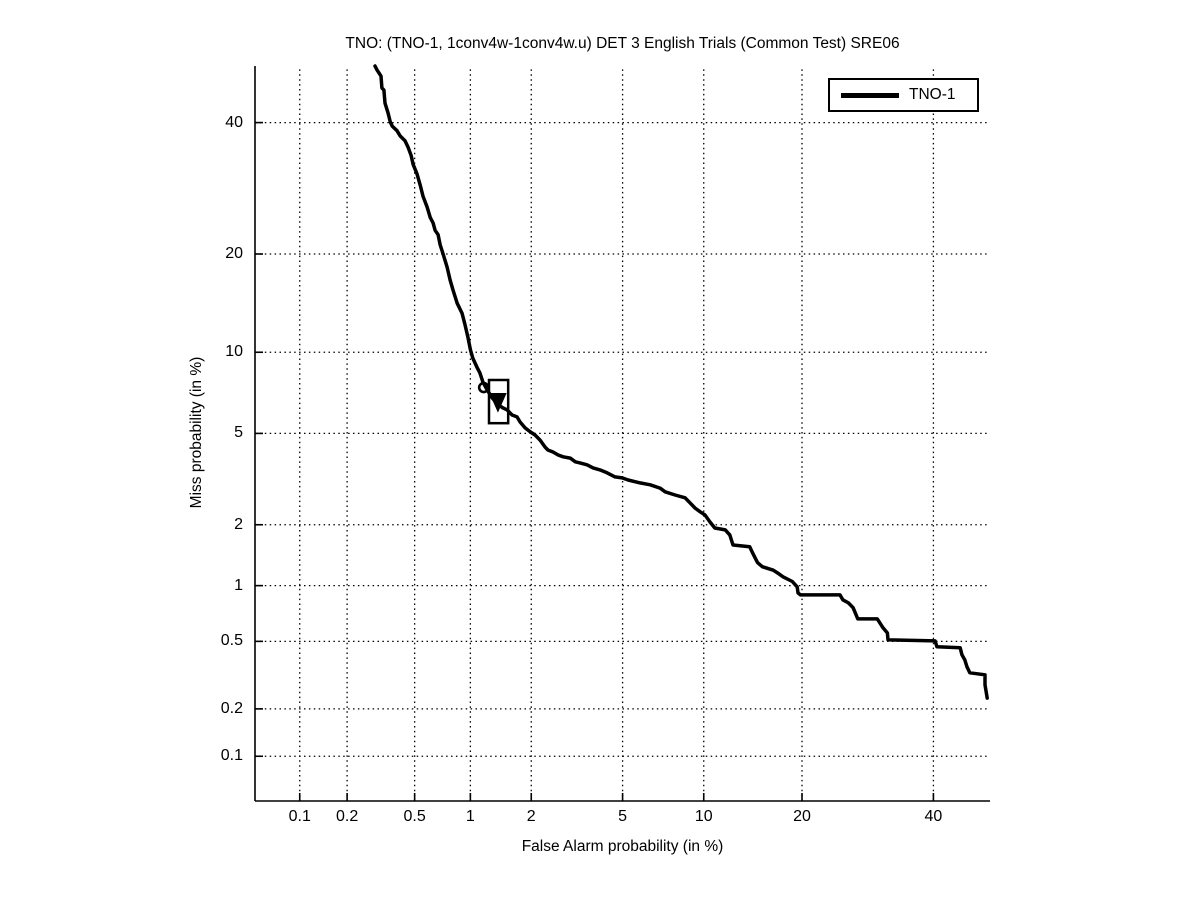 The image size is (1201, 900). I want to click on actual-dcf-triangle-marker, so click(498, 402).